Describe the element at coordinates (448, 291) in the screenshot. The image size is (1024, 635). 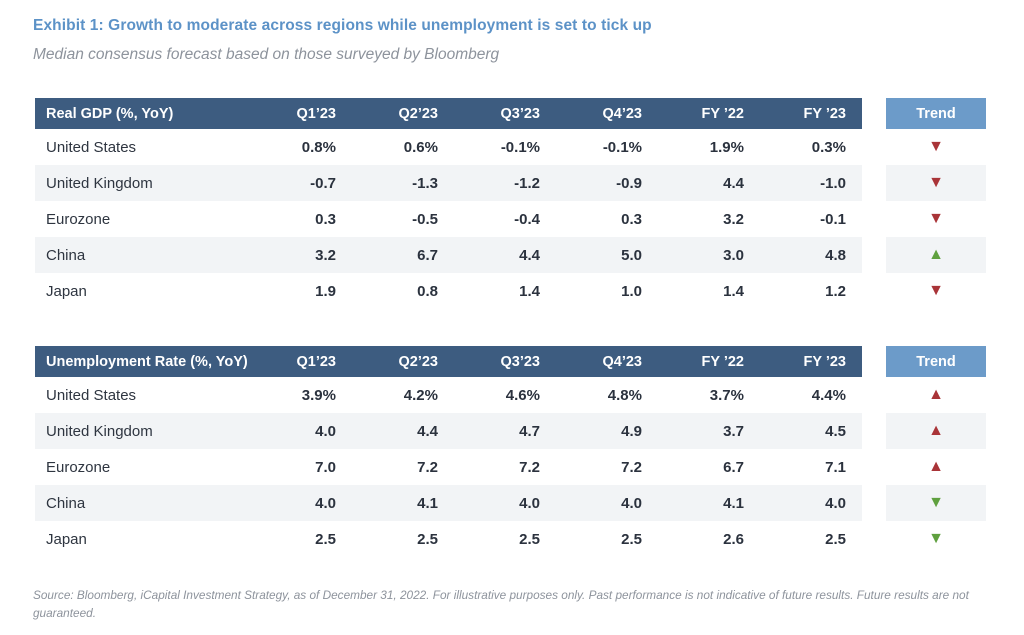
I see `table-row: Japan 1.9 0.8 1.4 1.0 1.4 1.2` at that location.